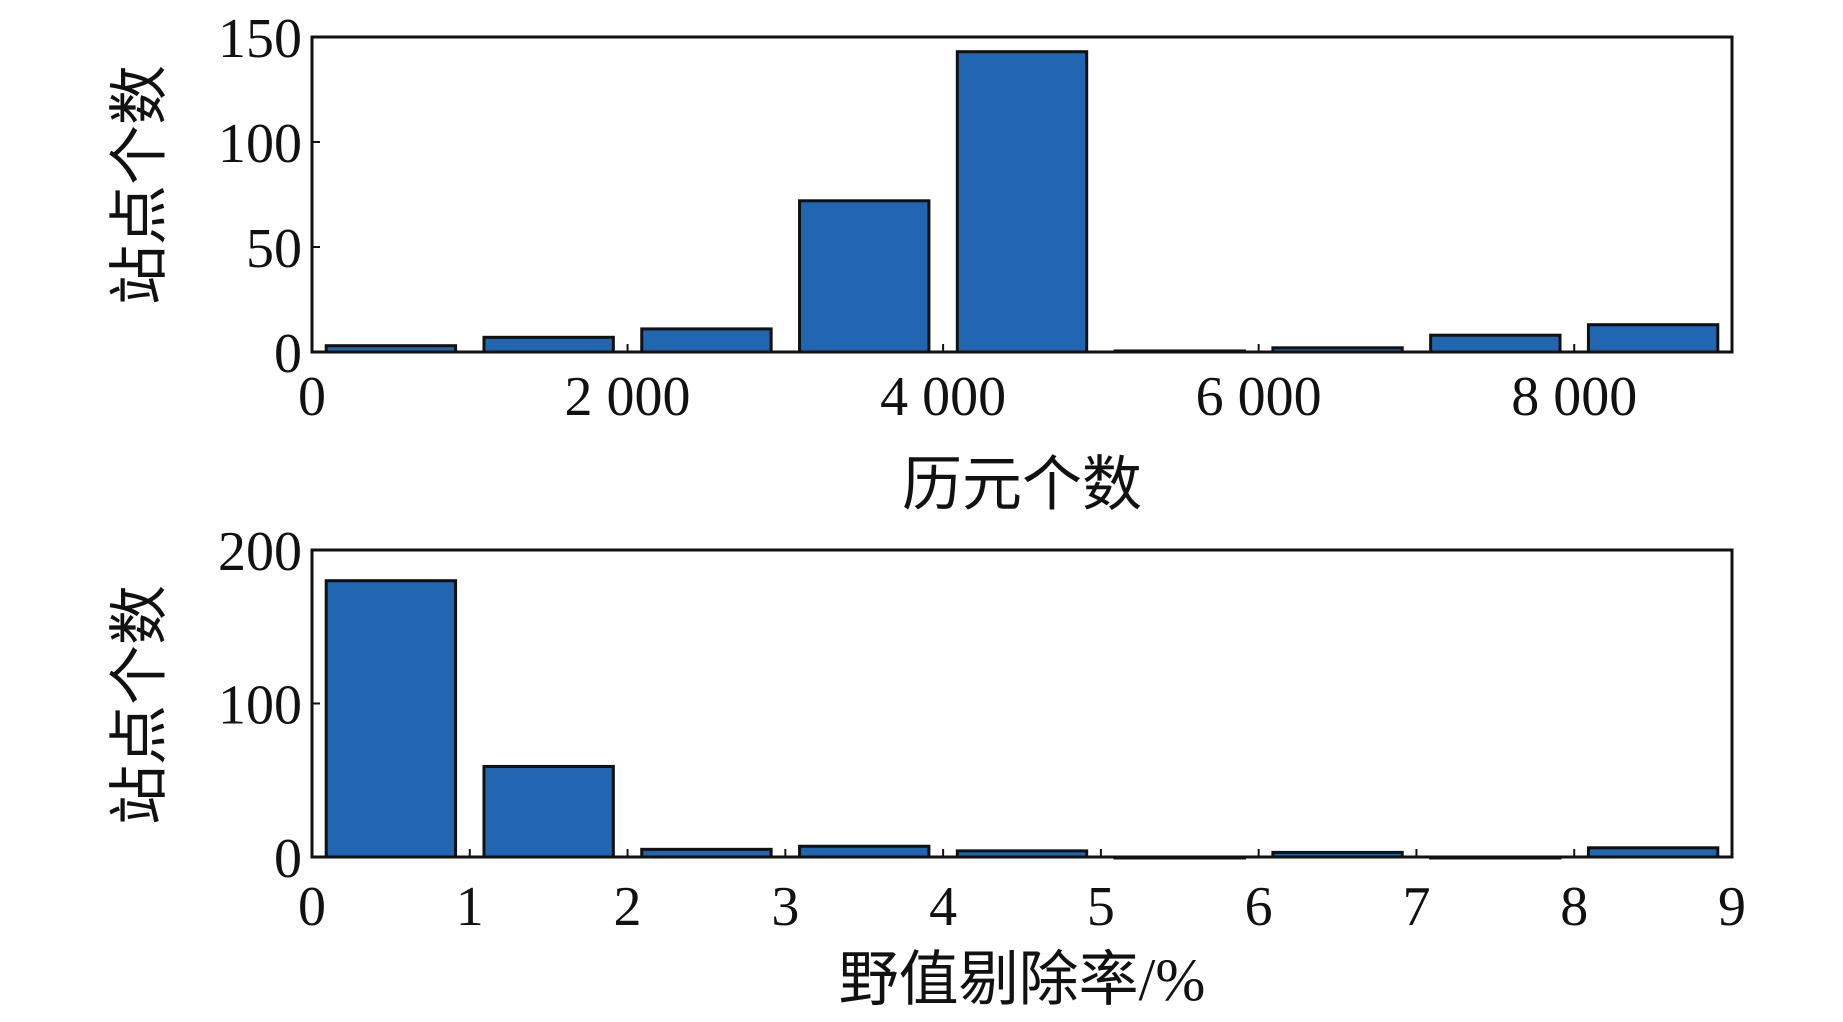  I want to click on x-tick-label: 4 000, so click(943, 397).